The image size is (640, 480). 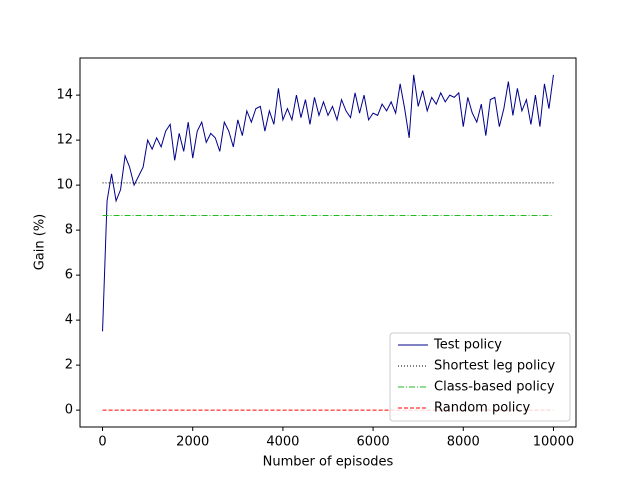 What do you see at coordinates (282, 442) in the screenshot?
I see `x-tick-label: 4000` at bounding box center [282, 442].